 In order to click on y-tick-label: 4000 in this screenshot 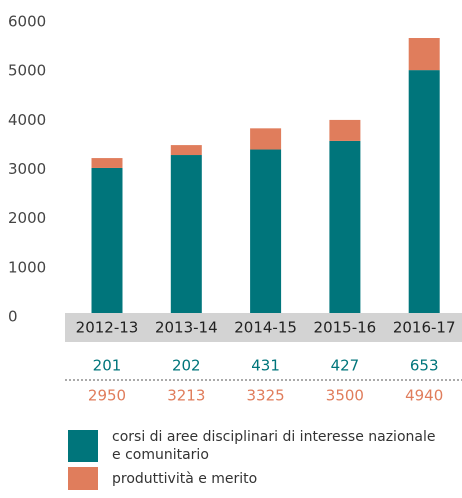, I will do `click(27, 120)`.